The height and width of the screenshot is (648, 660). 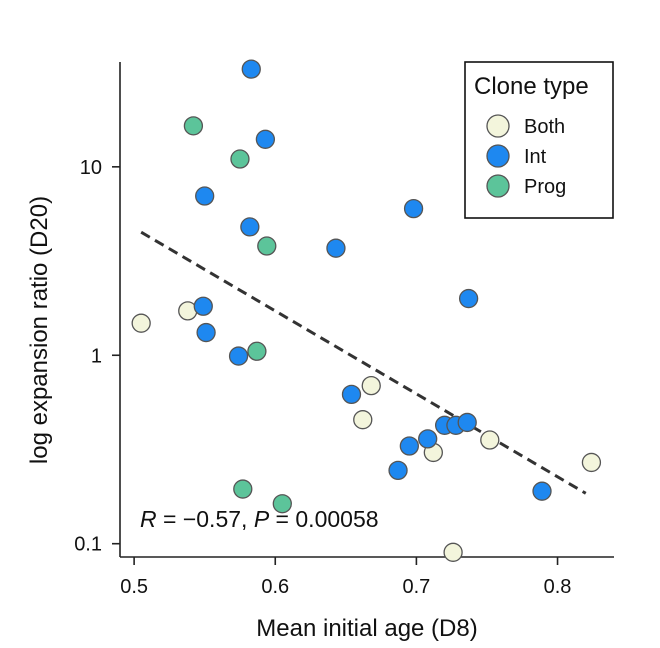 I want to click on p-symbol: P, so click(x=262, y=519).